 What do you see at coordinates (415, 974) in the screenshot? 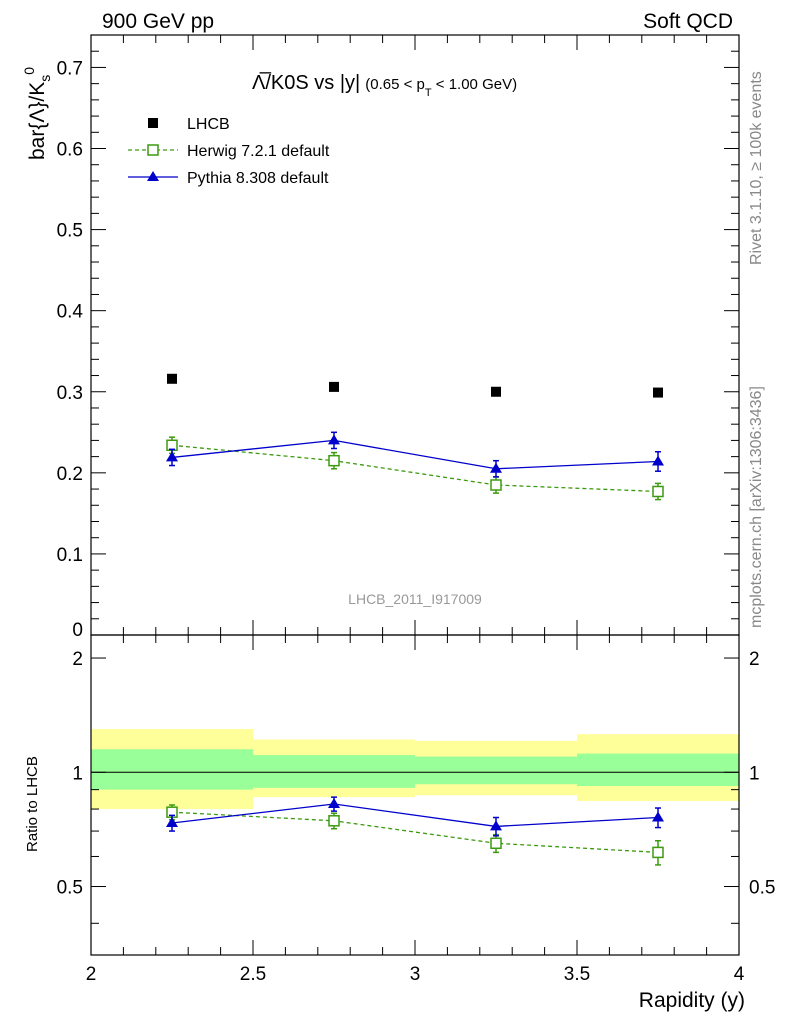
I see `x-tick-label: 3` at bounding box center [415, 974].